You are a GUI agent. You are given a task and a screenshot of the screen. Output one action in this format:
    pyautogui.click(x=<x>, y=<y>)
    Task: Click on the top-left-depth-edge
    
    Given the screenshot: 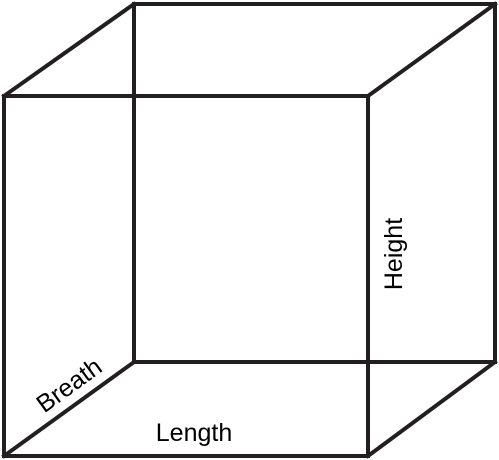 What is the action you would take?
    pyautogui.click(x=69, y=50)
    